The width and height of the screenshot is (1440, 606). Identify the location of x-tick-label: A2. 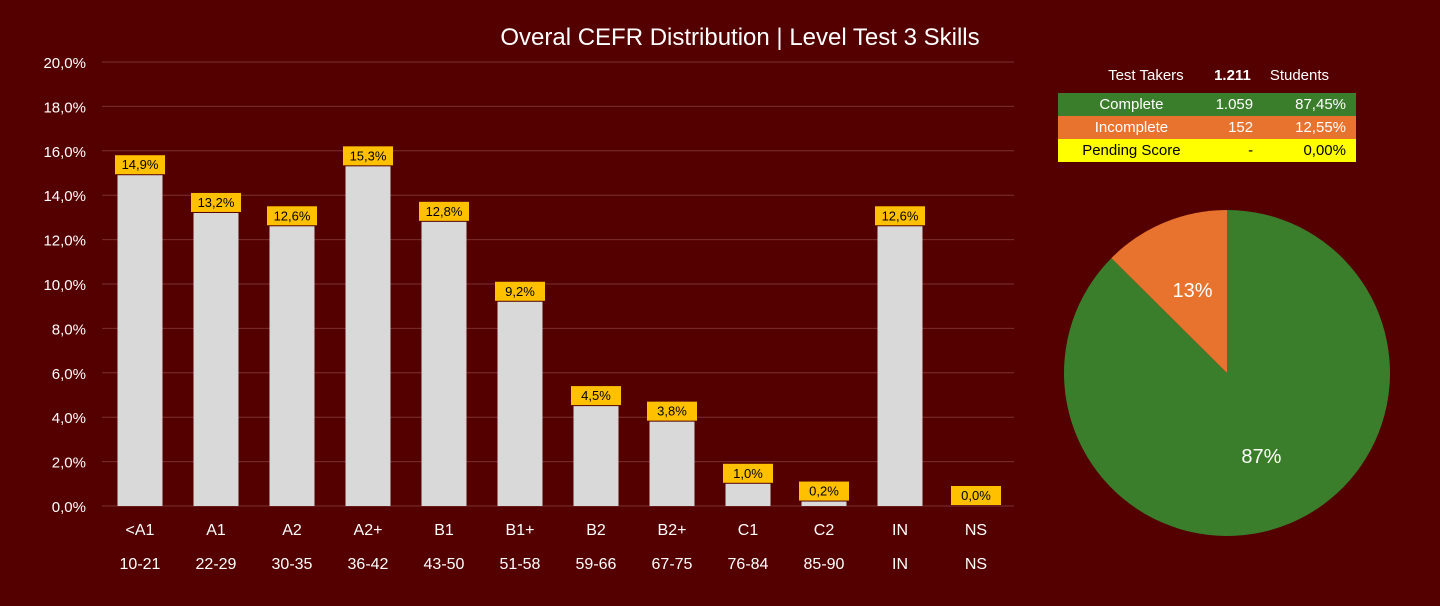
(292, 530).